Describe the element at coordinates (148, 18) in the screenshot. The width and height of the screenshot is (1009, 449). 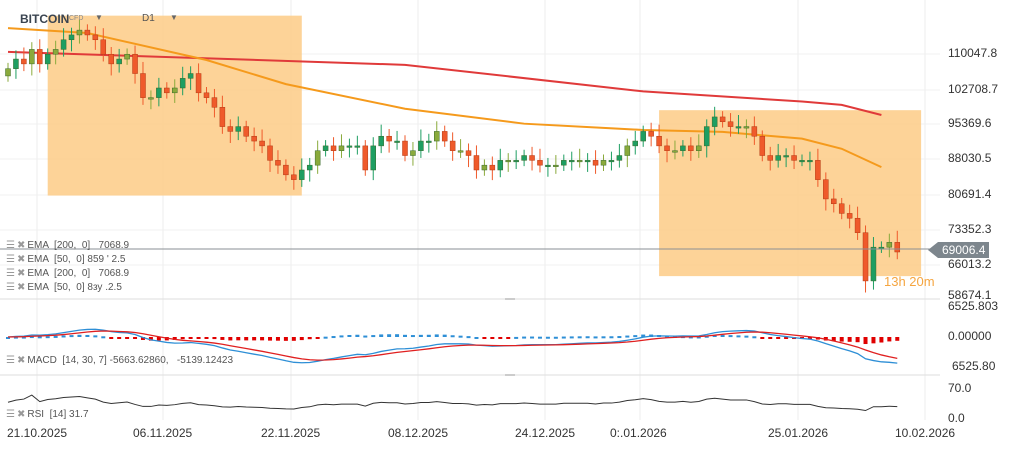
I see `timeframe-selector: D1` at that location.